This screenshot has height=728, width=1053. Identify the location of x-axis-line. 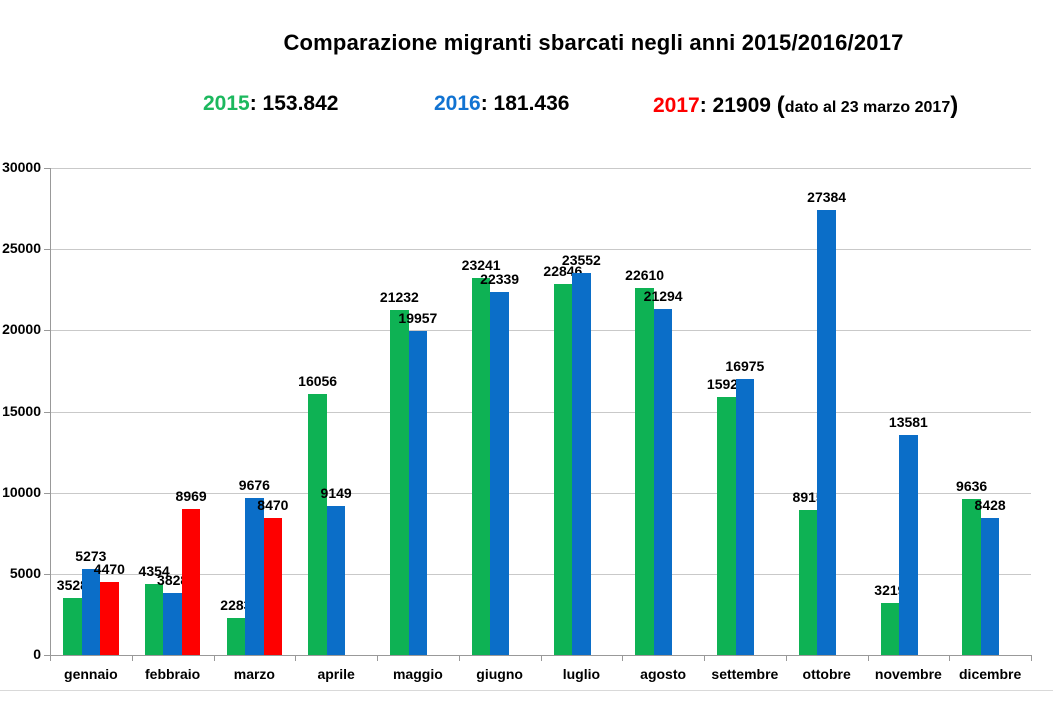
(540, 655).